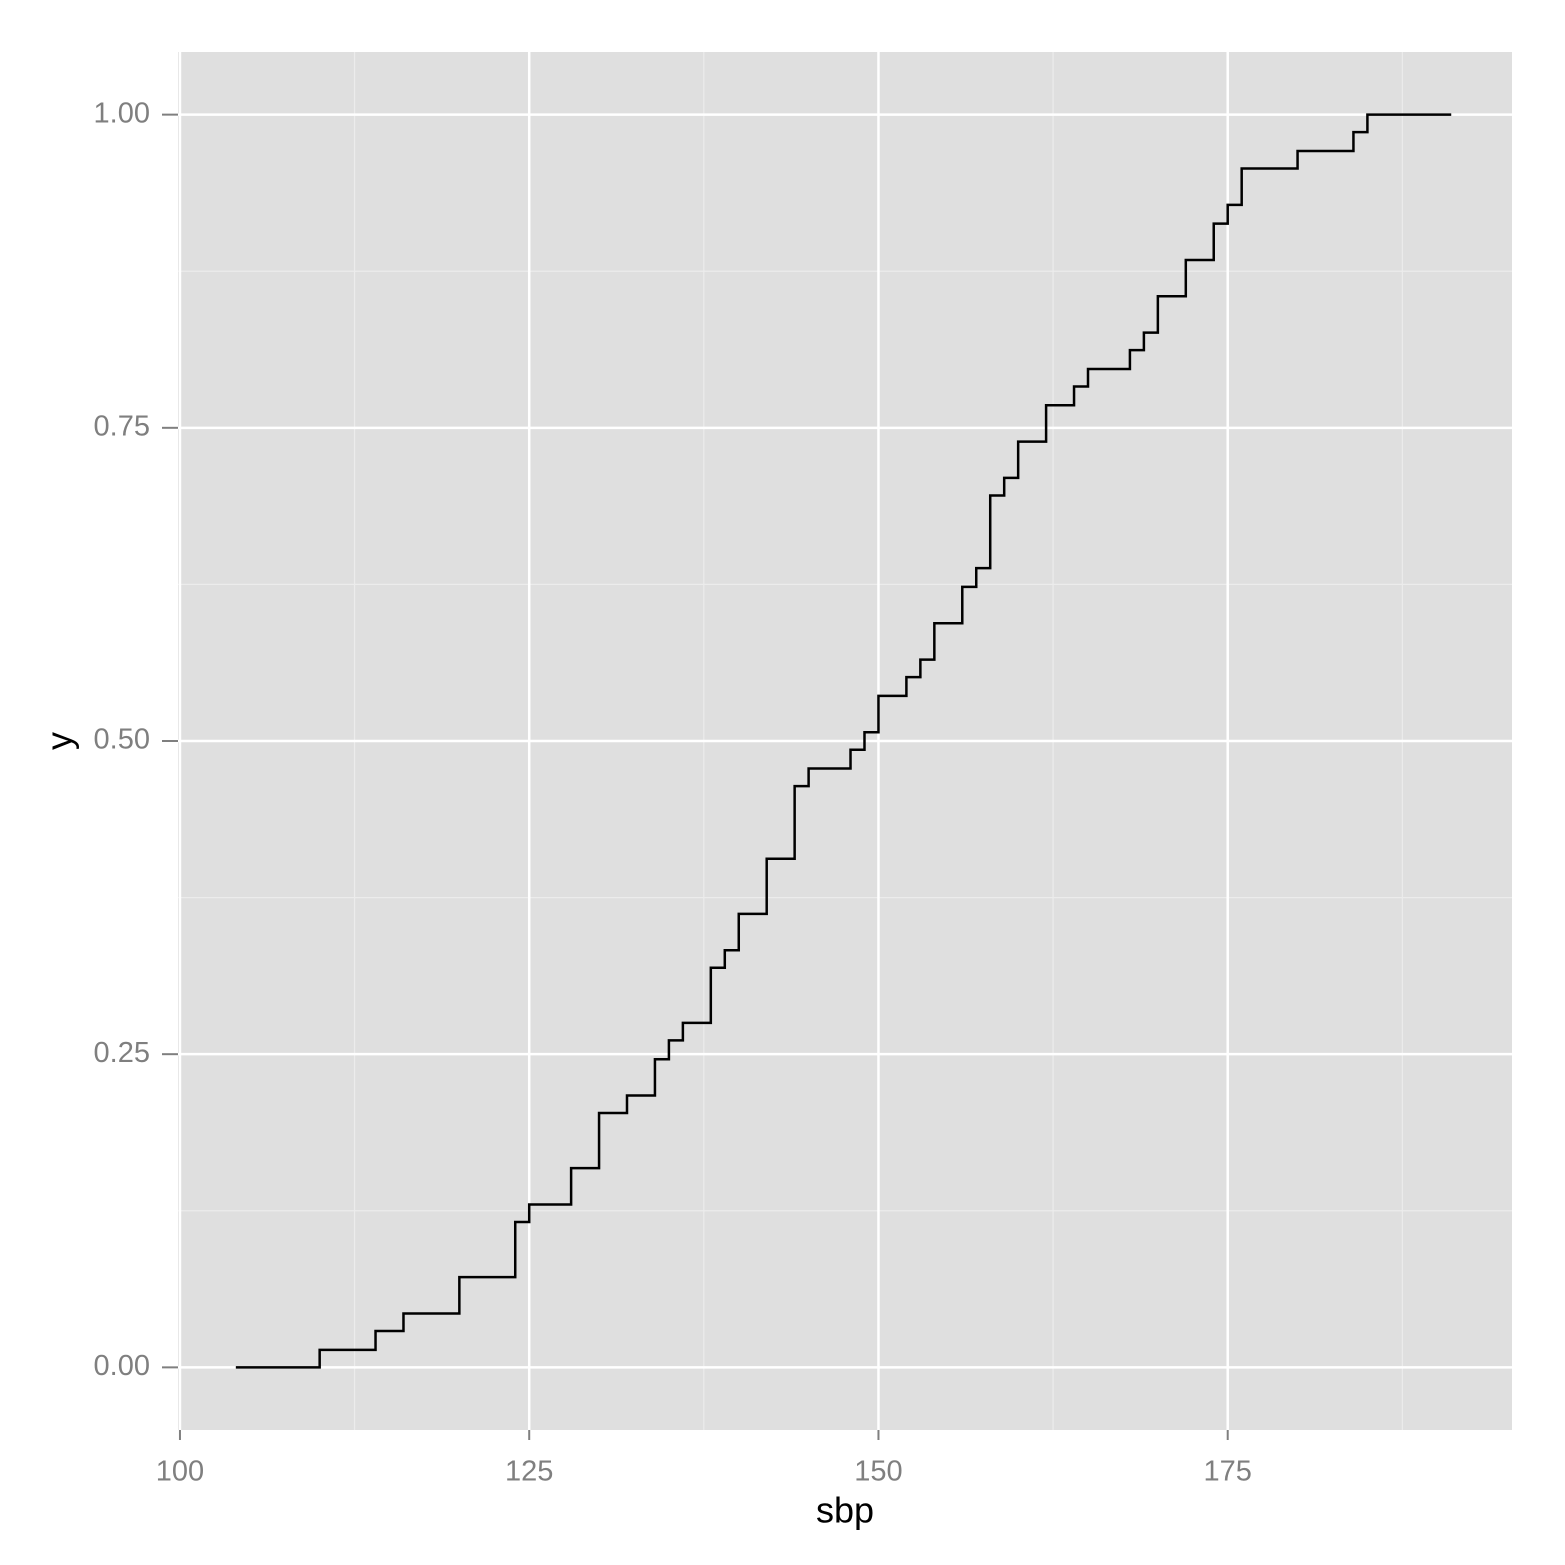  What do you see at coordinates (122, 1053) in the screenshot?
I see `y-tick-label: 0.25` at bounding box center [122, 1053].